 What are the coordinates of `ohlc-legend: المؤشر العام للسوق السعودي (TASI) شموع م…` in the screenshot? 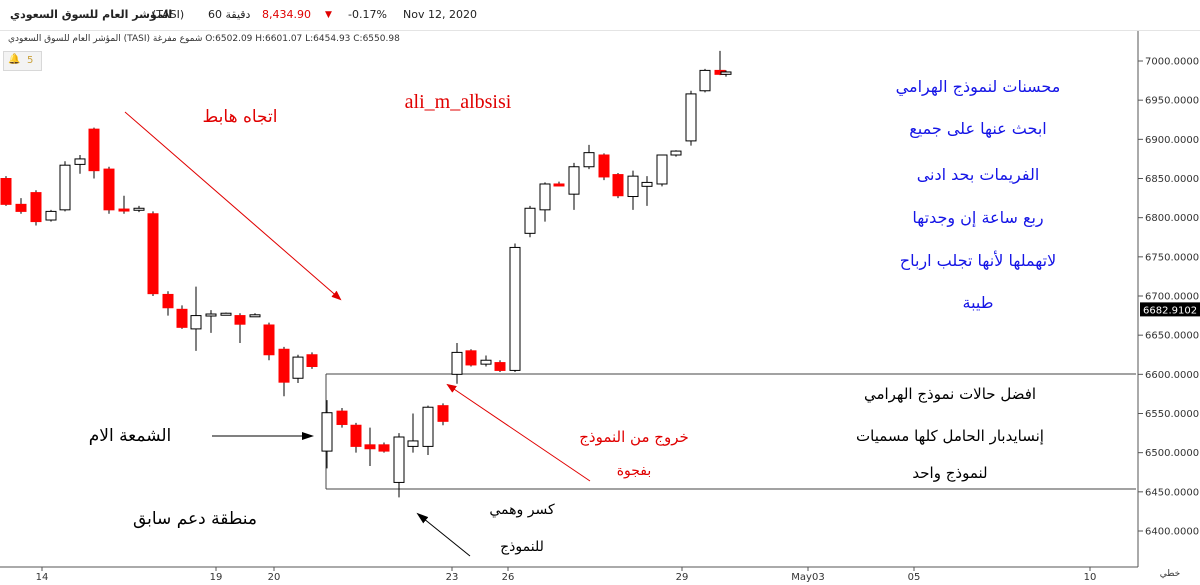 It's located at (204, 39).